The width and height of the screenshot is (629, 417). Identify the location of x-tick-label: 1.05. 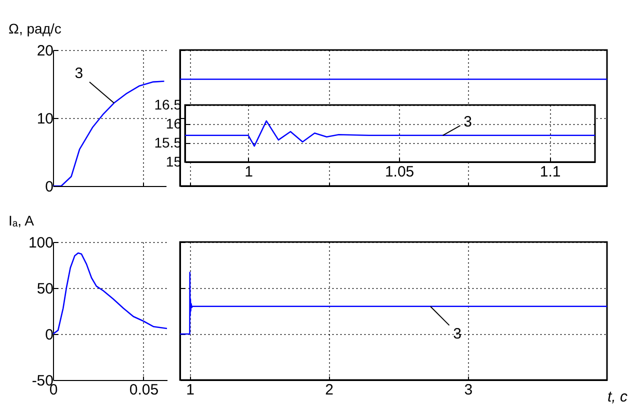
(399, 172).